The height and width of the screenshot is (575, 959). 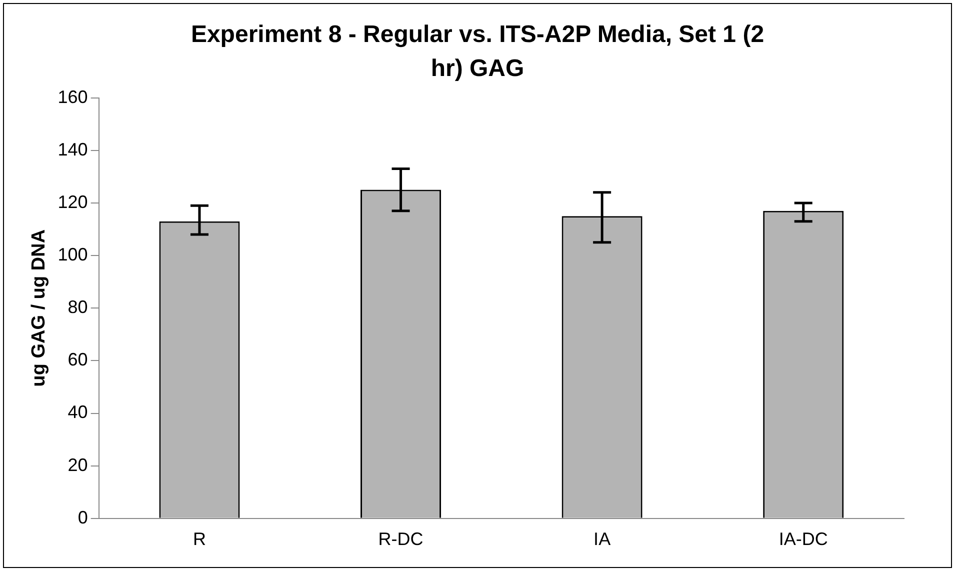 I want to click on chart-title: Experiment 8 - Regular vs. ITS-A2P Media, Set 1 (2 hr) GAG, so click(x=478, y=52).